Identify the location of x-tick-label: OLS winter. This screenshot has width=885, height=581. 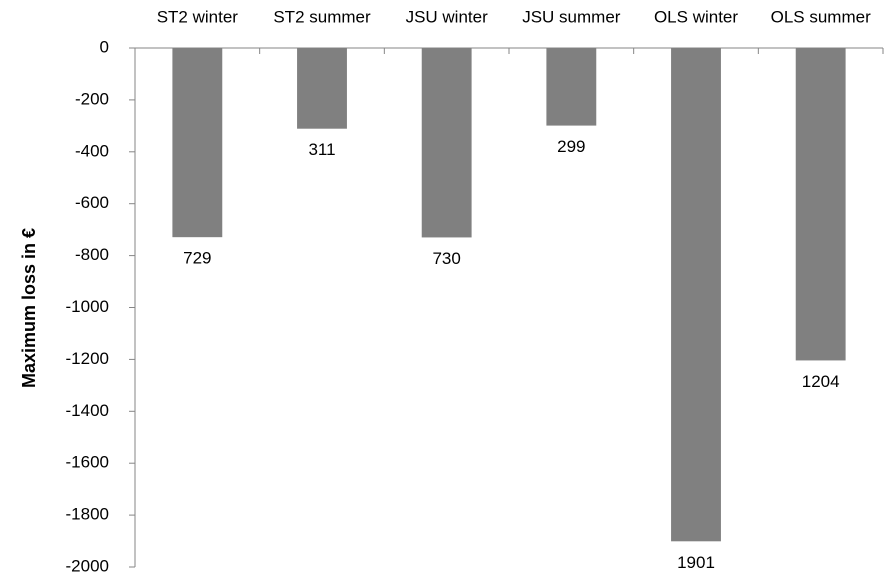
(696, 16).